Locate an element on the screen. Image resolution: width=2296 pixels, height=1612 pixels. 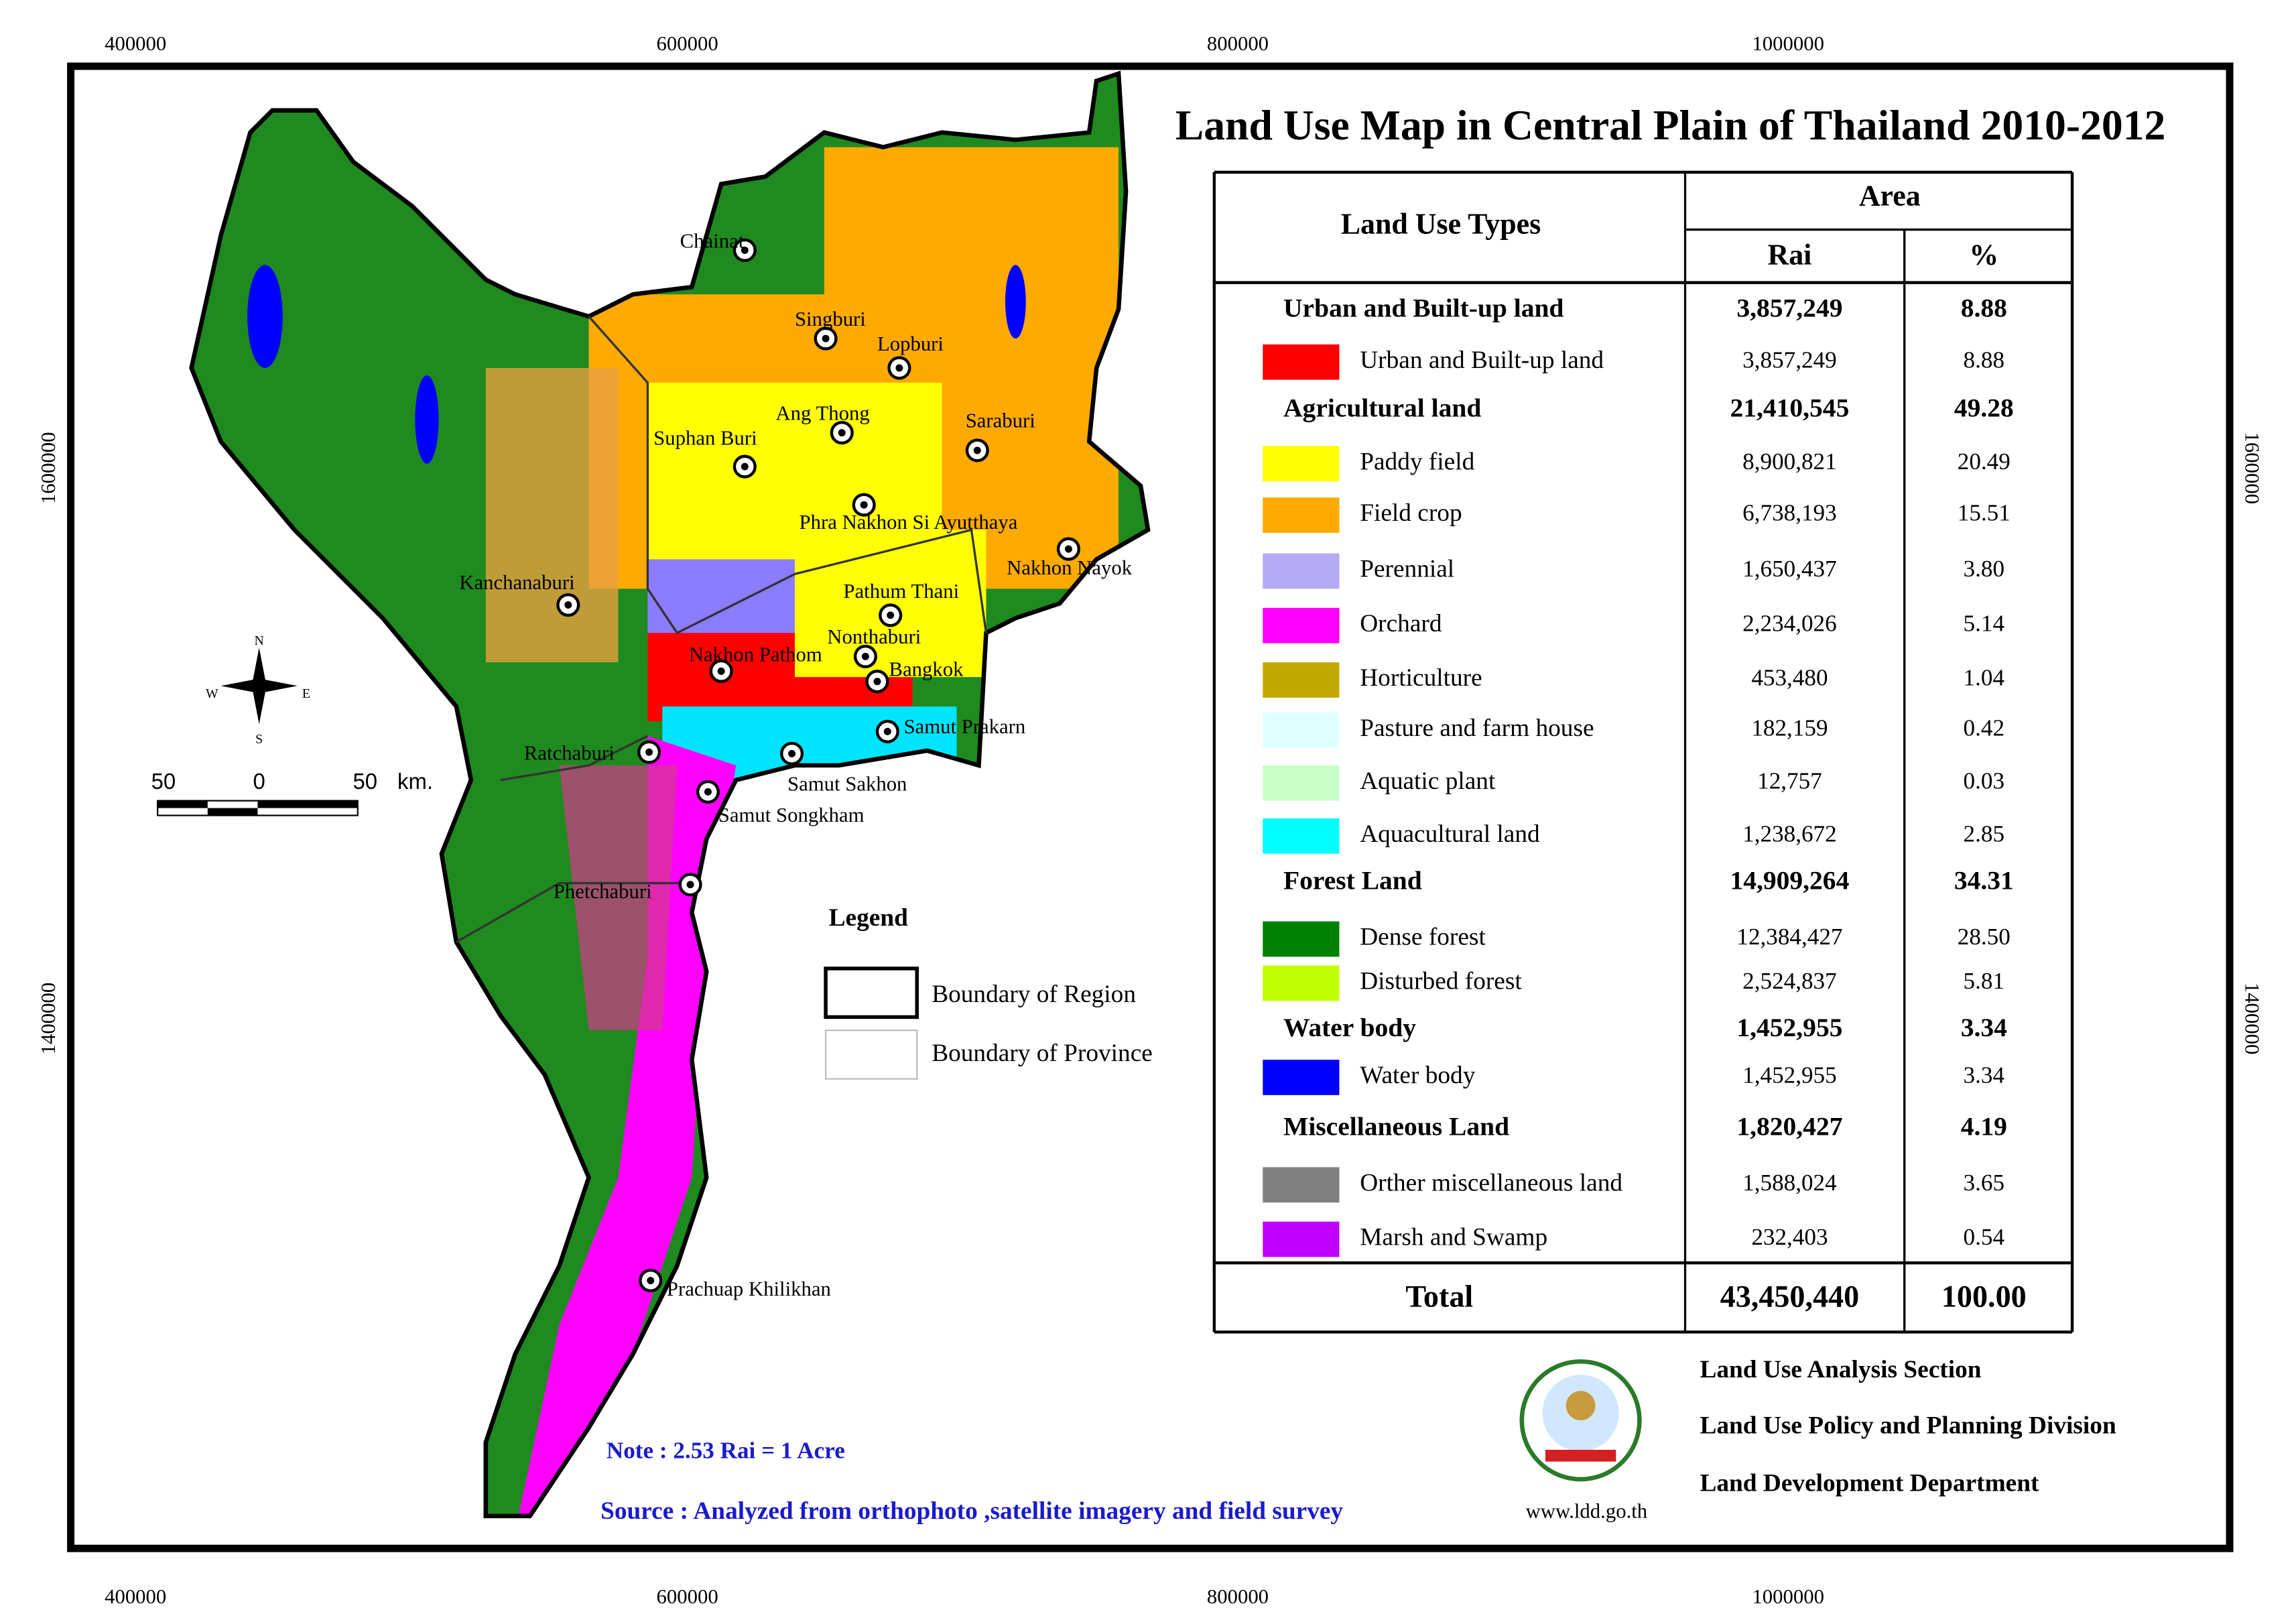
land-use-label: Horticulture is located at coordinates (1421, 678).